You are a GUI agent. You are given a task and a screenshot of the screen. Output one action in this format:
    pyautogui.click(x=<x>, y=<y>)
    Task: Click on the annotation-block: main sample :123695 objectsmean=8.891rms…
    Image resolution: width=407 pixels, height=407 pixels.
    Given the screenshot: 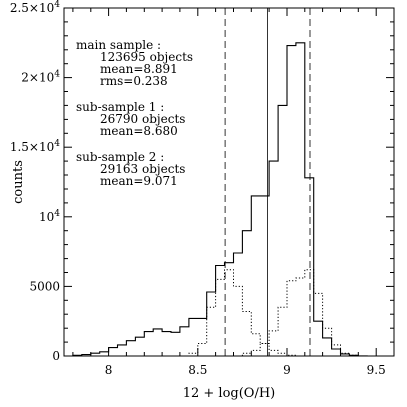 What is the action you would take?
    pyautogui.click(x=134, y=113)
    